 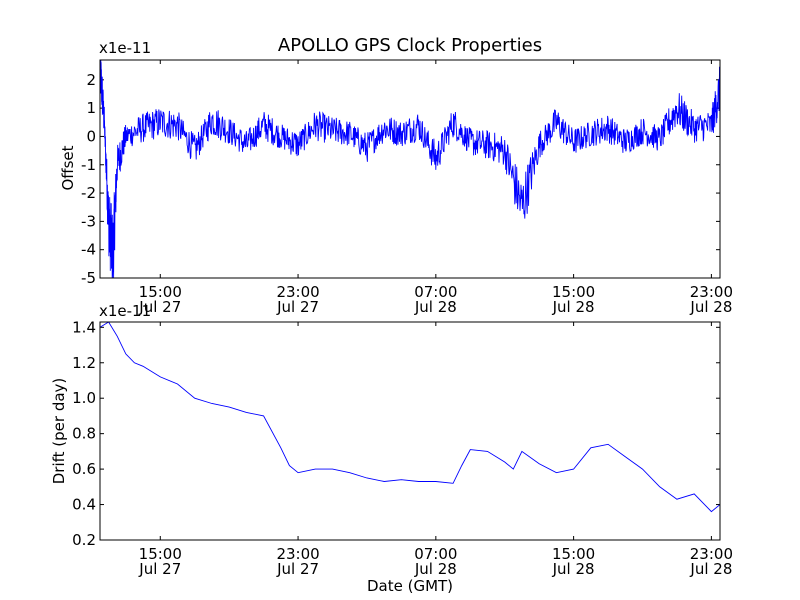 What do you see at coordinates (84, 363) in the screenshot?
I see `y-tick-label: 1.2` at bounding box center [84, 363].